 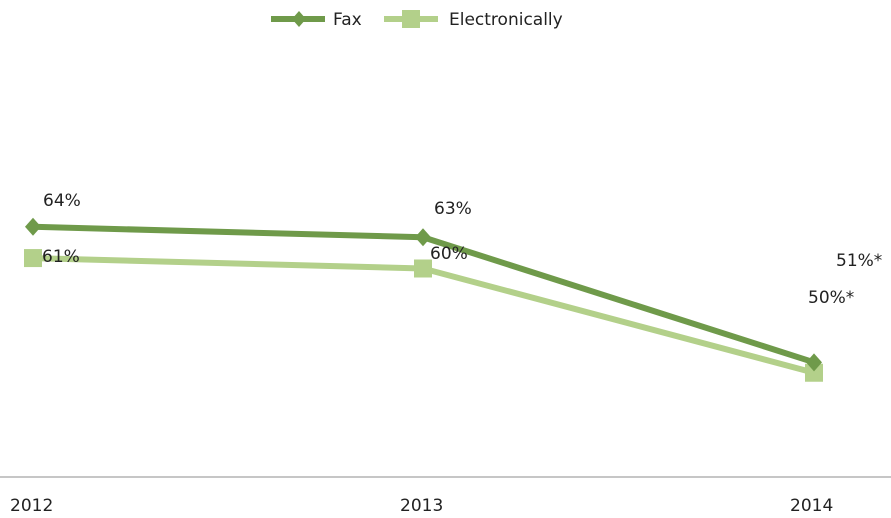 What do you see at coordinates (347, 20) in the screenshot?
I see `legend-label-fax: Fax` at bounding box center [347, 20].